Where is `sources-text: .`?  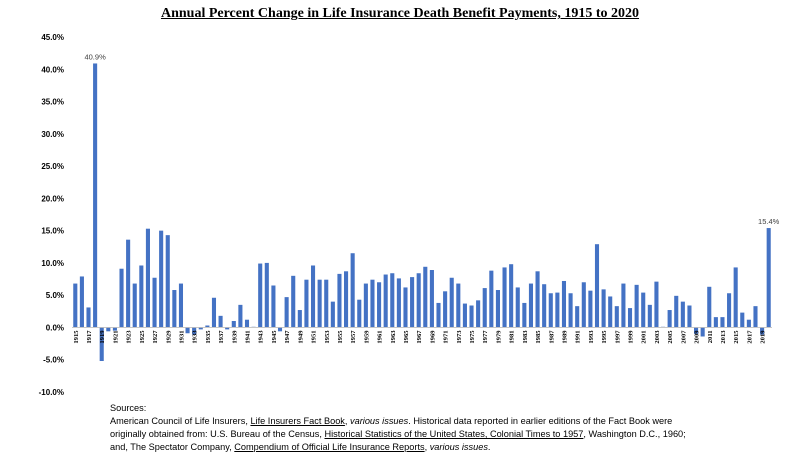
sources-text: . is located at coordinates (489, 447).